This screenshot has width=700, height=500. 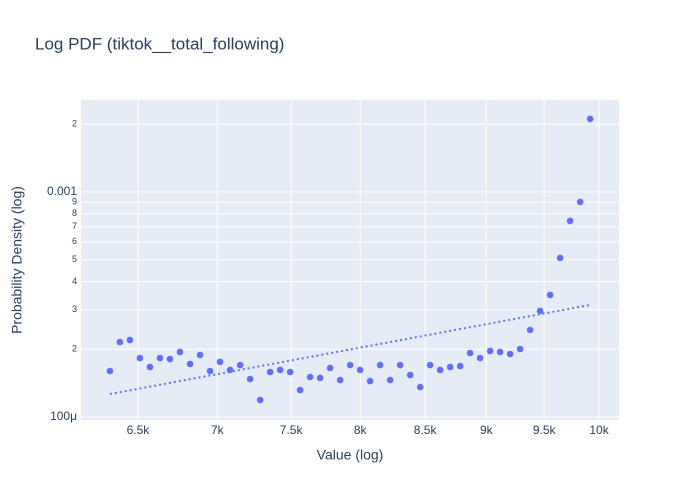 I want to click on y-tick-label: 8, so click(x=74, y=213).